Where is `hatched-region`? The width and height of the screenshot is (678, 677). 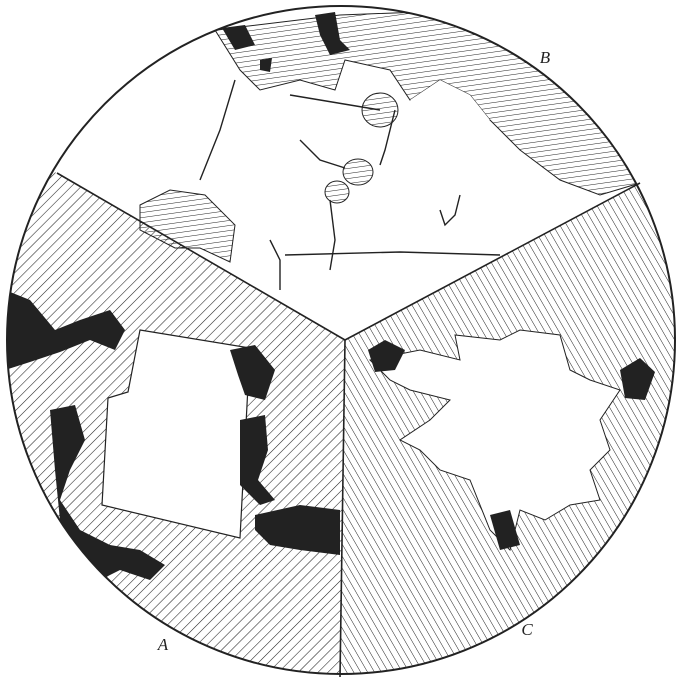
hatched-region is located at coordinates (187, 226).